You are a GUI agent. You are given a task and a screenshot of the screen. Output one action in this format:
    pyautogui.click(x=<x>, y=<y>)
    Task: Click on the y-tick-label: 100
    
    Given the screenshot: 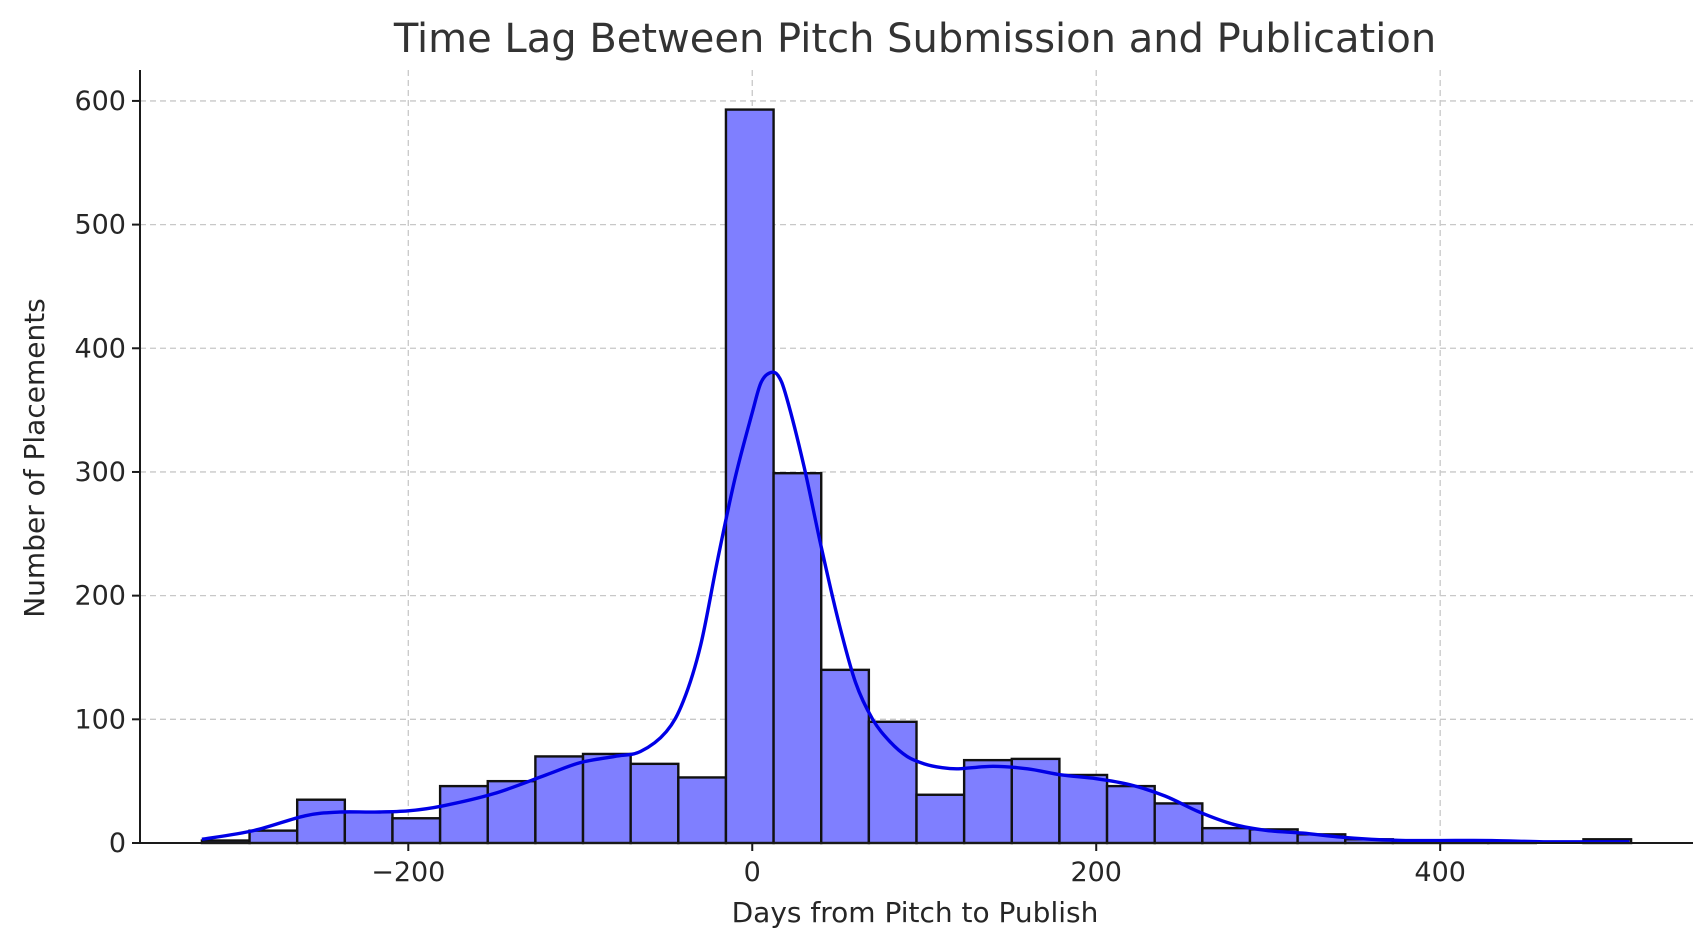 What is the action you would take?
    pyautogui.click(x=100, y=719)
    